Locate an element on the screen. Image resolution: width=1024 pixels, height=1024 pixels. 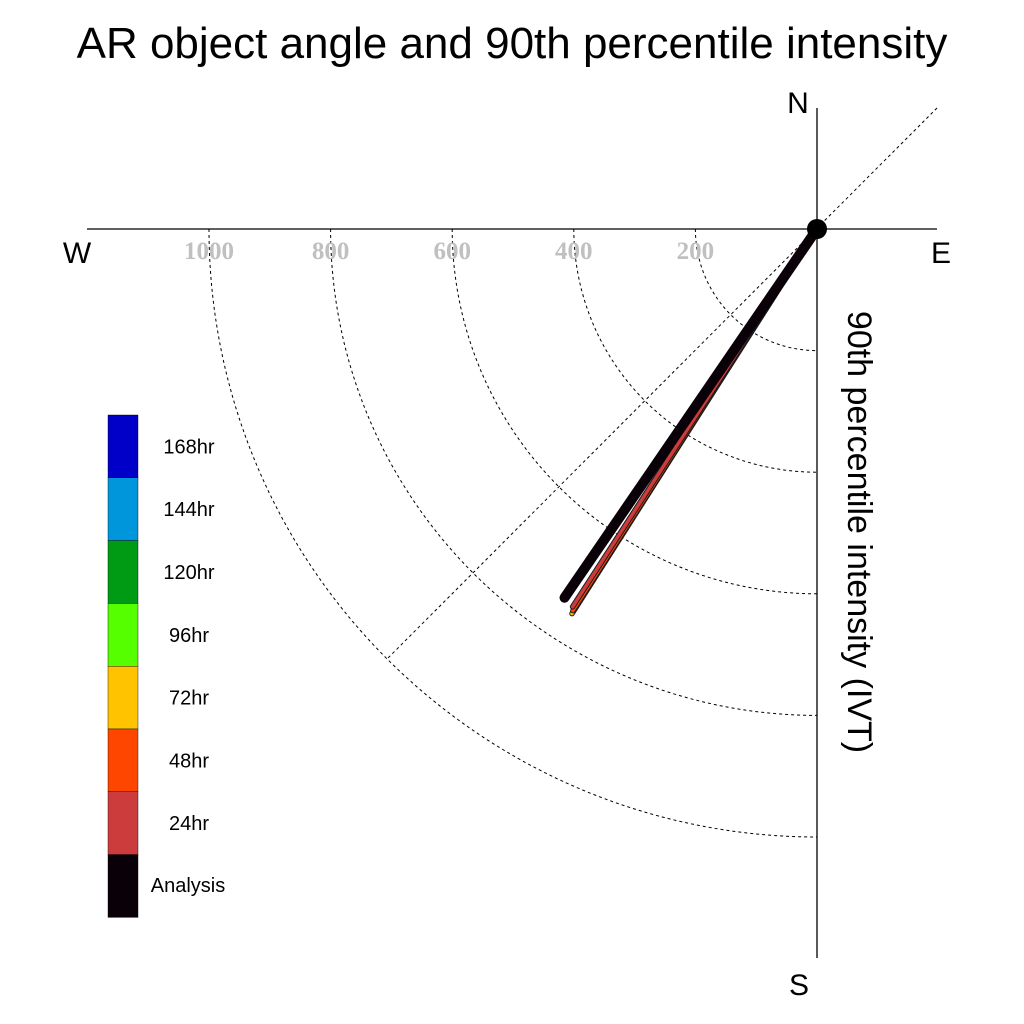
vector-analysis is located at coordinates (690, 413).